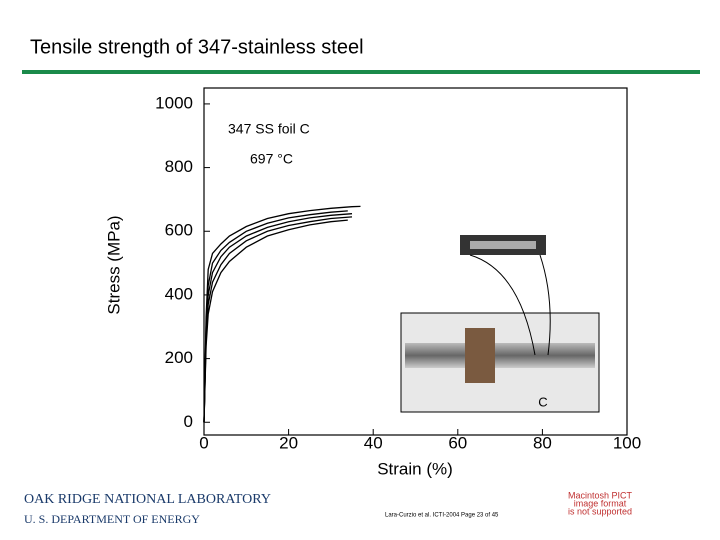 The image size is (720, 540). What do you see at coordinates (542, 401) in the screenshot?
I see `inset-label: C` at bounding box center [542, 401].